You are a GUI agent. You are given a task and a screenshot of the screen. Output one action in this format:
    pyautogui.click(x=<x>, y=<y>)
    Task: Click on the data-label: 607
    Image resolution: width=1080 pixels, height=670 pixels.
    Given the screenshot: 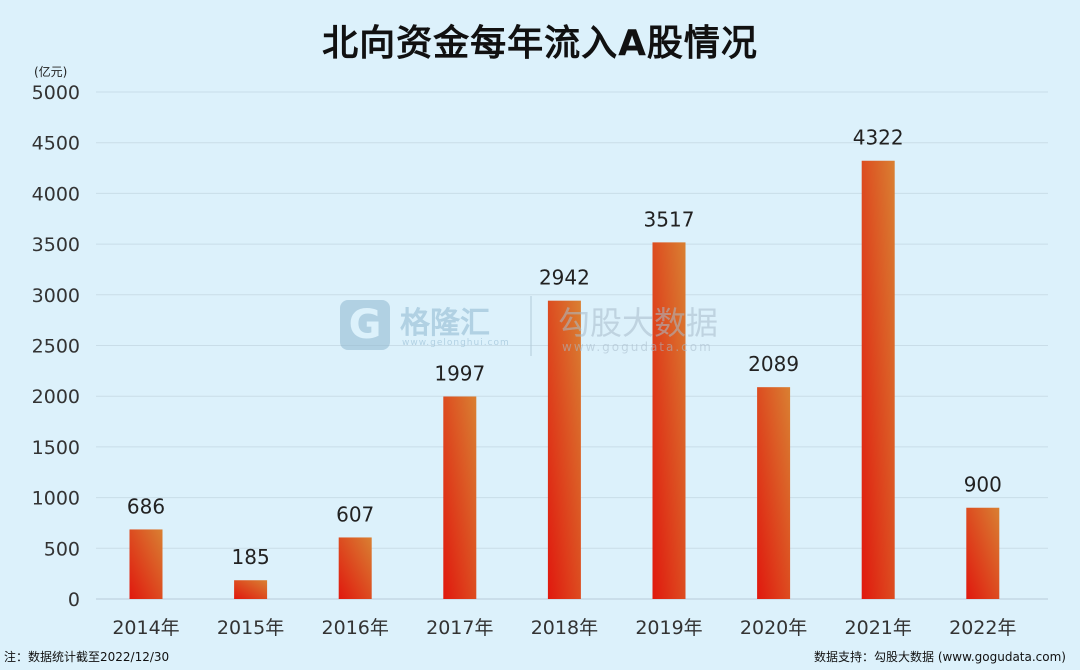 What is the action you would take?
    pyautogui.click(x=355, y=514)
    